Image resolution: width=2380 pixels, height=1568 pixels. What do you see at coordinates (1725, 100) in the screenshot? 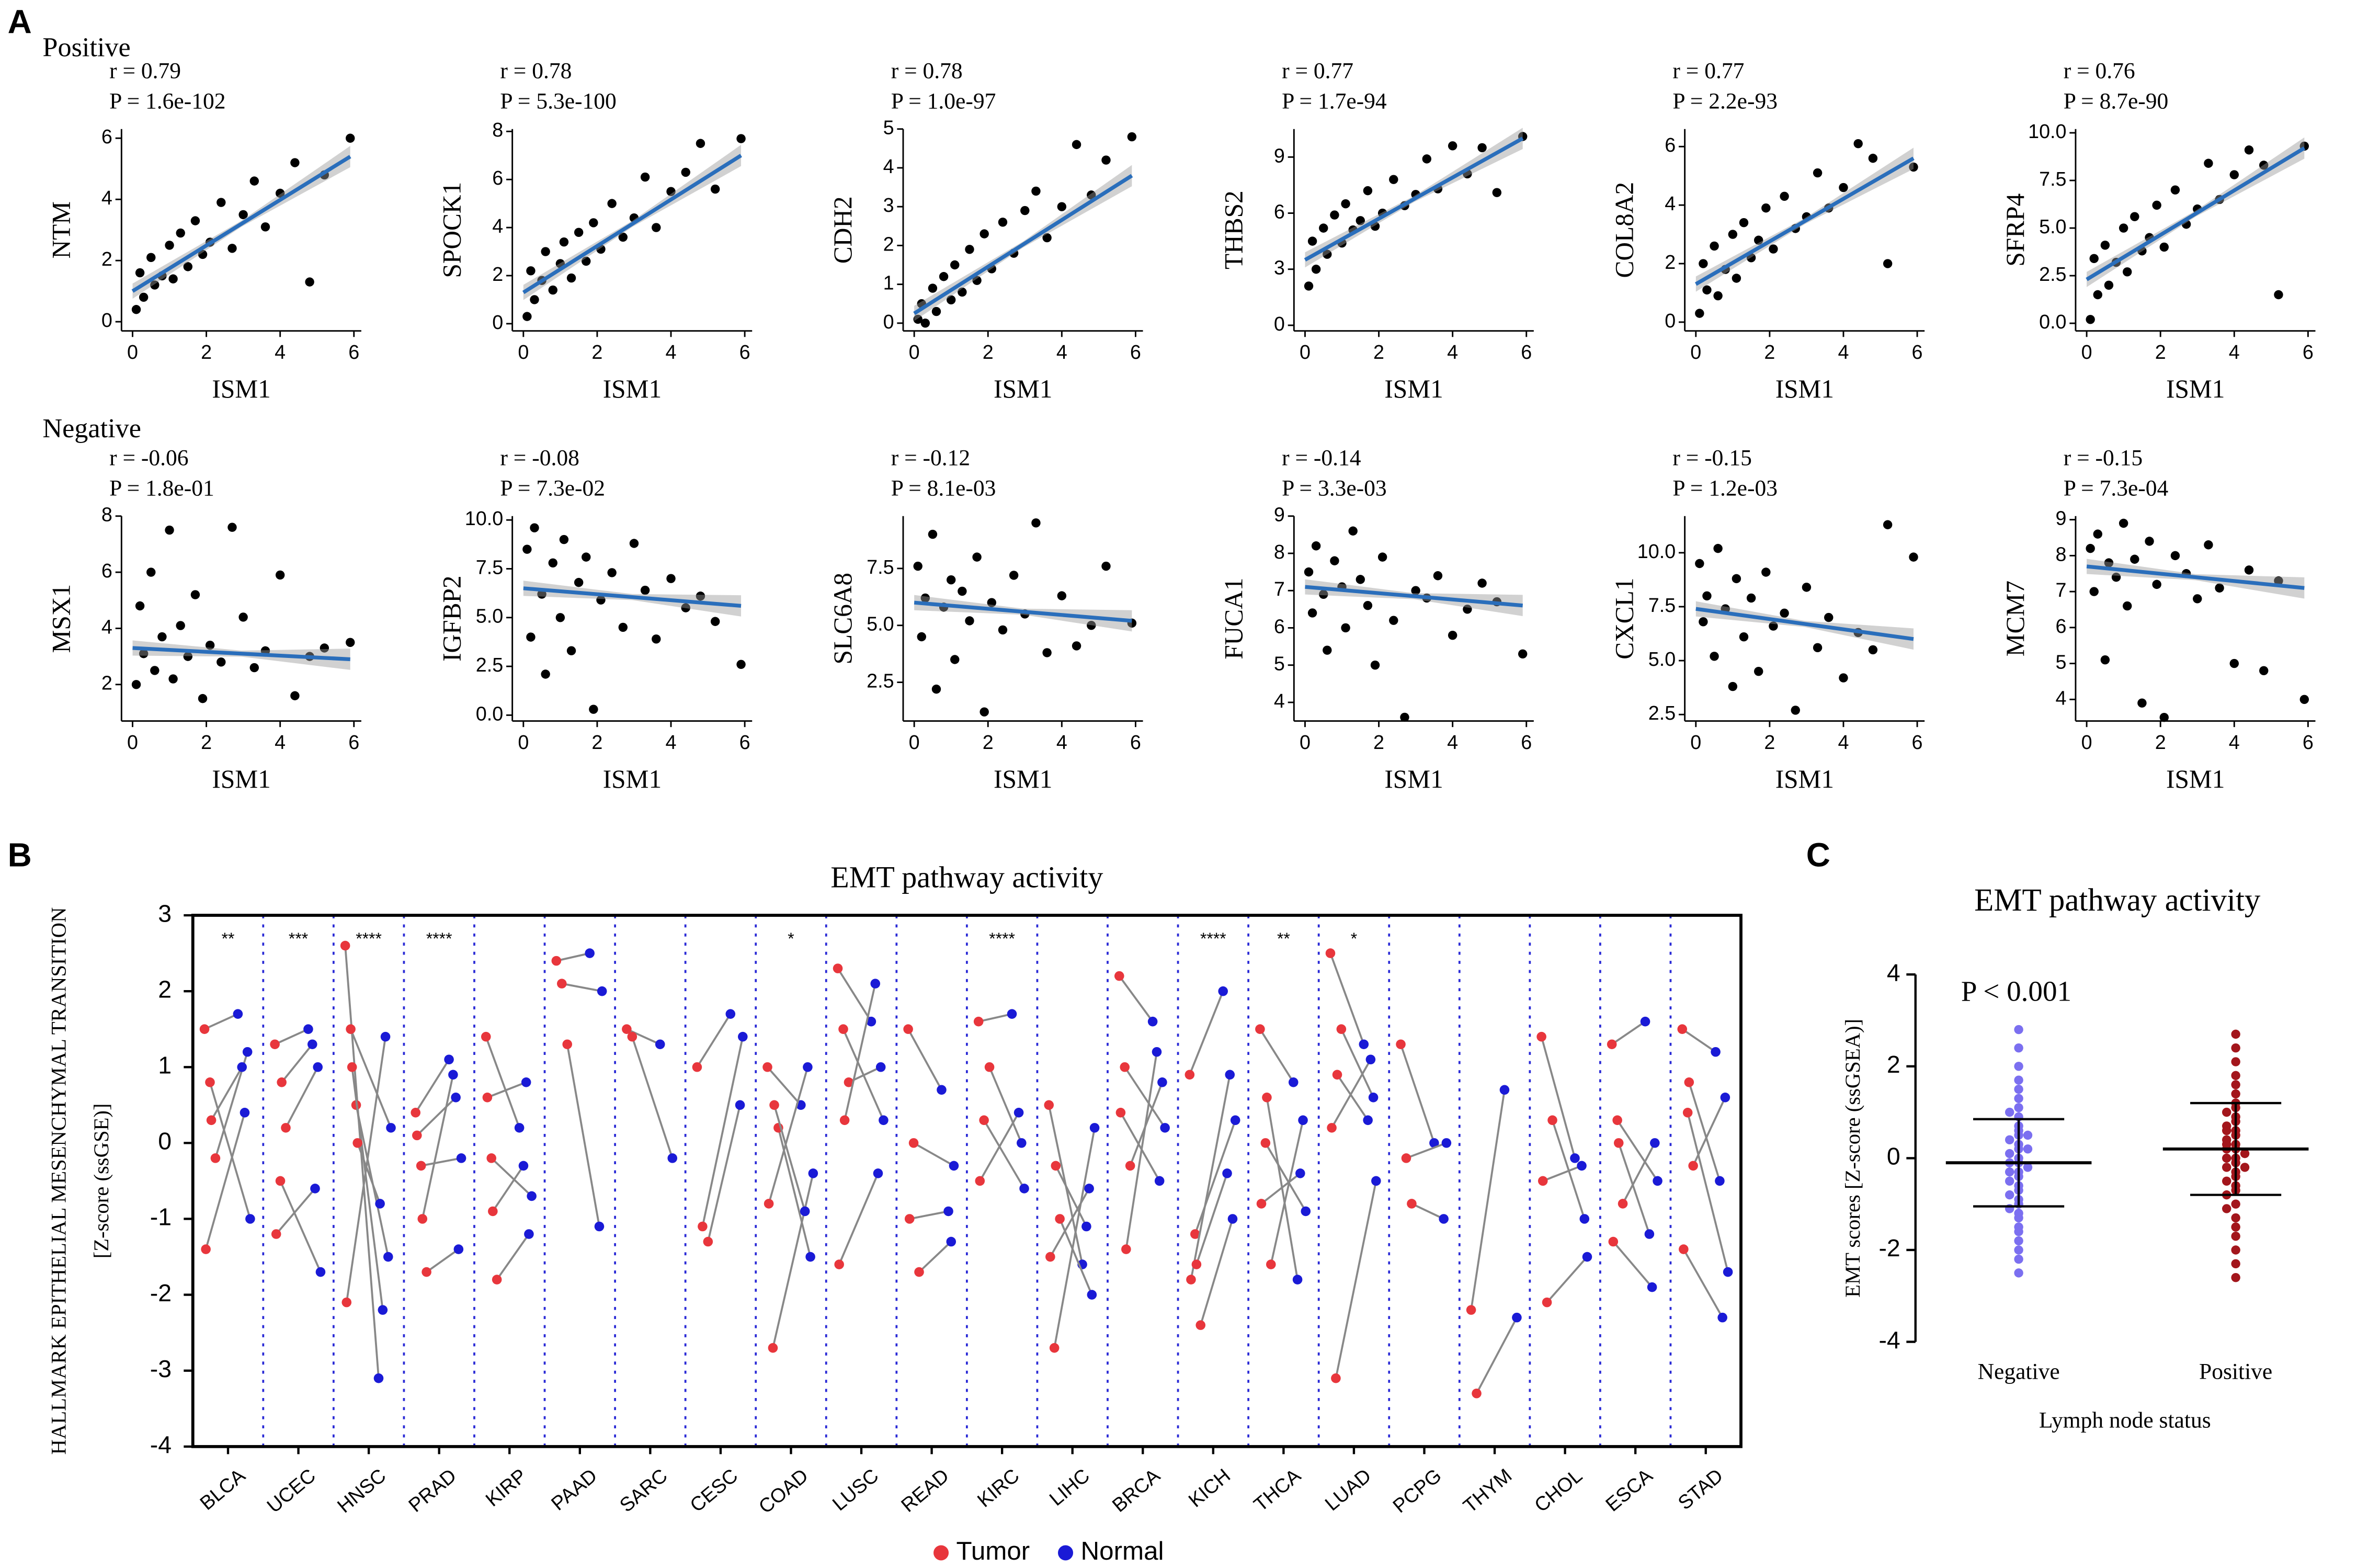
I see `stat-label: P = 2.2e-93` at bounding box center [1725, 100].